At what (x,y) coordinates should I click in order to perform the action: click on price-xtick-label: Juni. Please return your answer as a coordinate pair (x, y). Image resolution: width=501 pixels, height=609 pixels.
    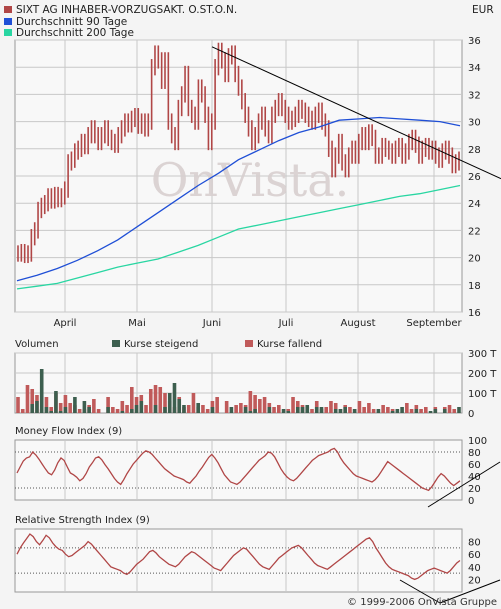
    Looking at the image, I should click on (211, 323).